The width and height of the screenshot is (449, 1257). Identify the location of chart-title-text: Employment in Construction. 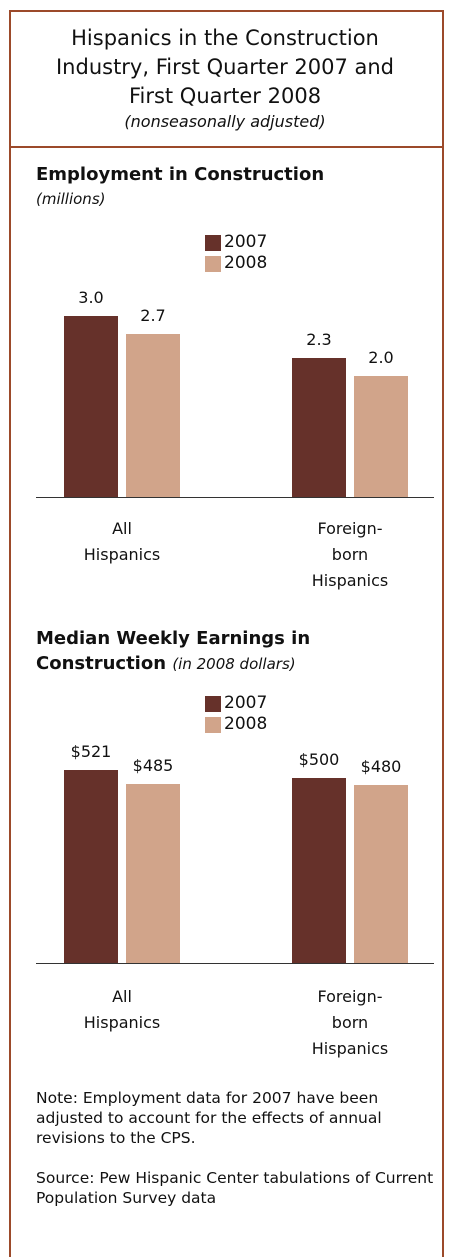
(180, 174).